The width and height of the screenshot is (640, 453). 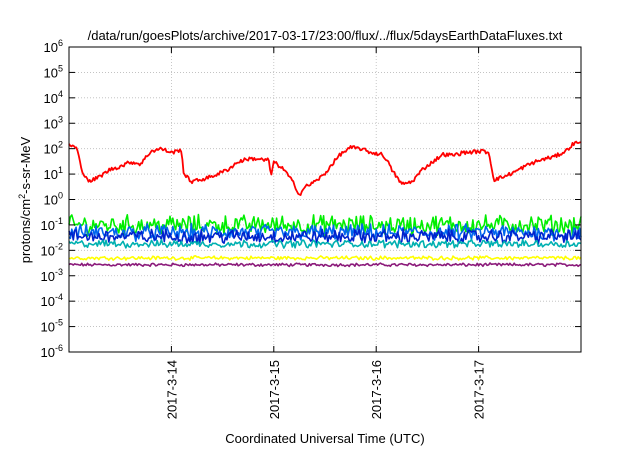 What do you see at coordinates (60, 170) in the screenshot?
I see `y-tick-exponent: 1` at bounding box center [60, 170].